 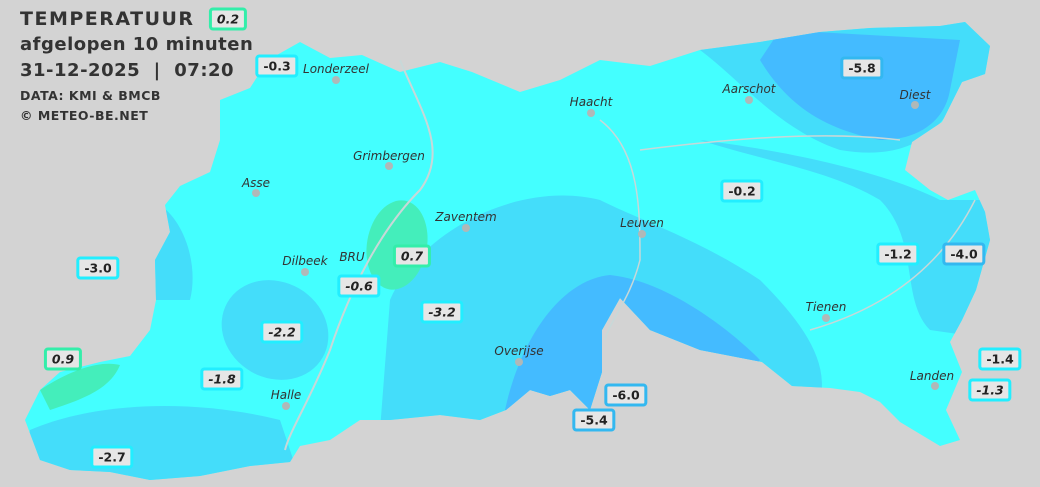 What do you see at coordinates (845, 240) in the screenshot?
I see `zone-cold-east` at bounding box center [845, 240].